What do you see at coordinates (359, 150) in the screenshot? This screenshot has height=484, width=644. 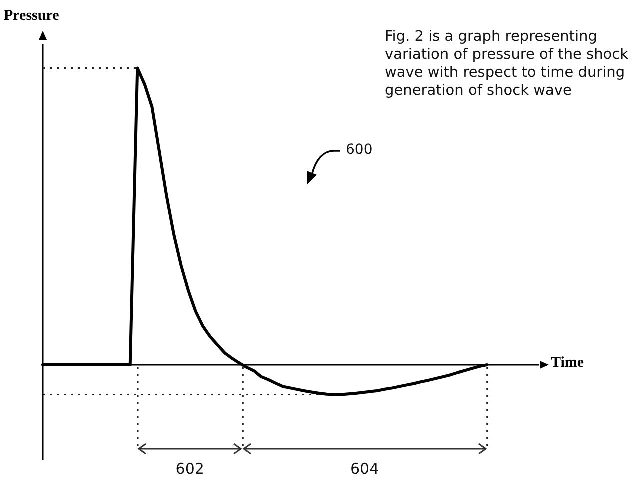 I see `annotation: 600` at bounding box center [359, 150].